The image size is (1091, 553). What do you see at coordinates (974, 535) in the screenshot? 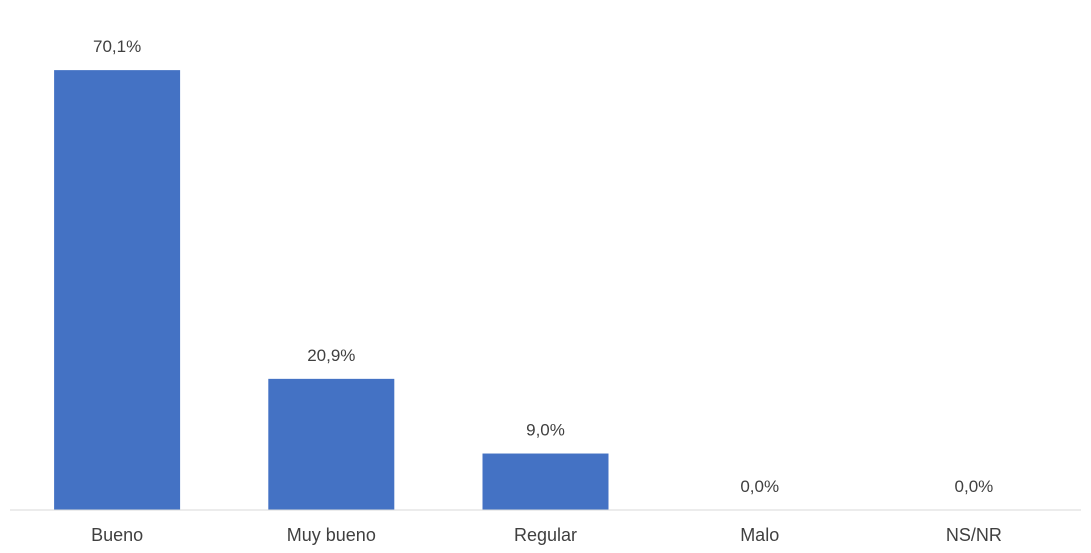
I see `x-tick-label-4: NS/NR` at bounding box center [974, 535].